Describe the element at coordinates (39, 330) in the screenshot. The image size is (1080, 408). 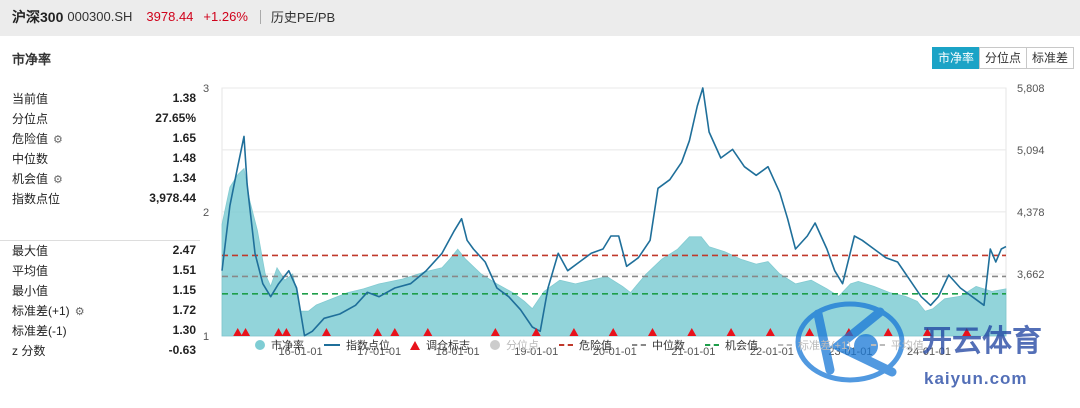
I see `stat-label: 标准差(-1)` at that location.